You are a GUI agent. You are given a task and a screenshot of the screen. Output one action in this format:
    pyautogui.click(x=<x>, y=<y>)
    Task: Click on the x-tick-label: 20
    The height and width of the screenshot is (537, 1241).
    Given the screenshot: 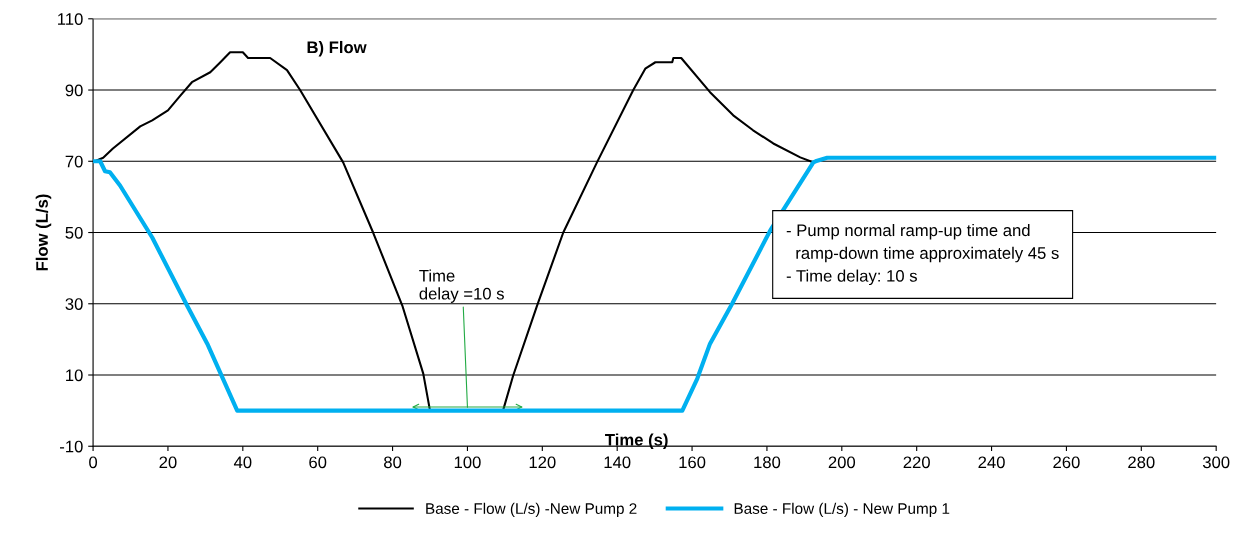 What is the action you would take?
    pyautogui.click(x=168, y=462)
    